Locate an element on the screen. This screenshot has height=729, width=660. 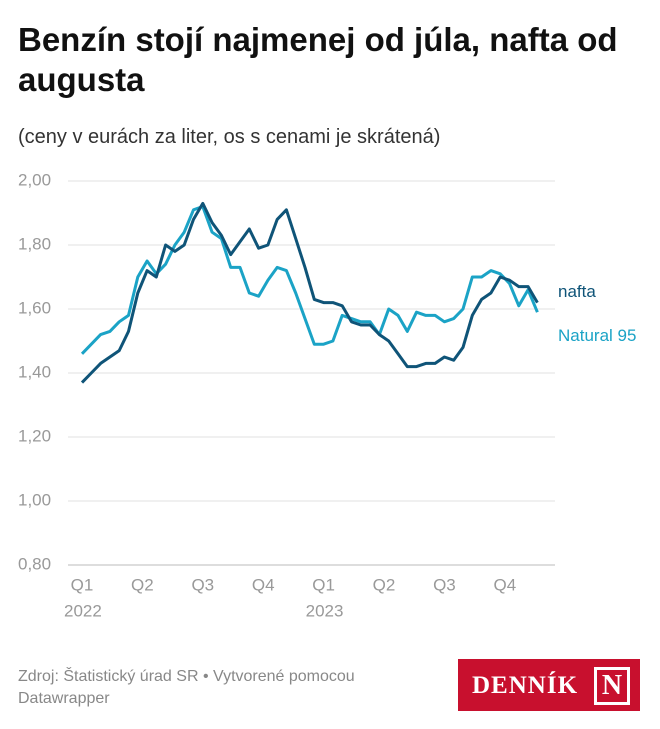
series-label: nafta is located at coordinates (577, 291).